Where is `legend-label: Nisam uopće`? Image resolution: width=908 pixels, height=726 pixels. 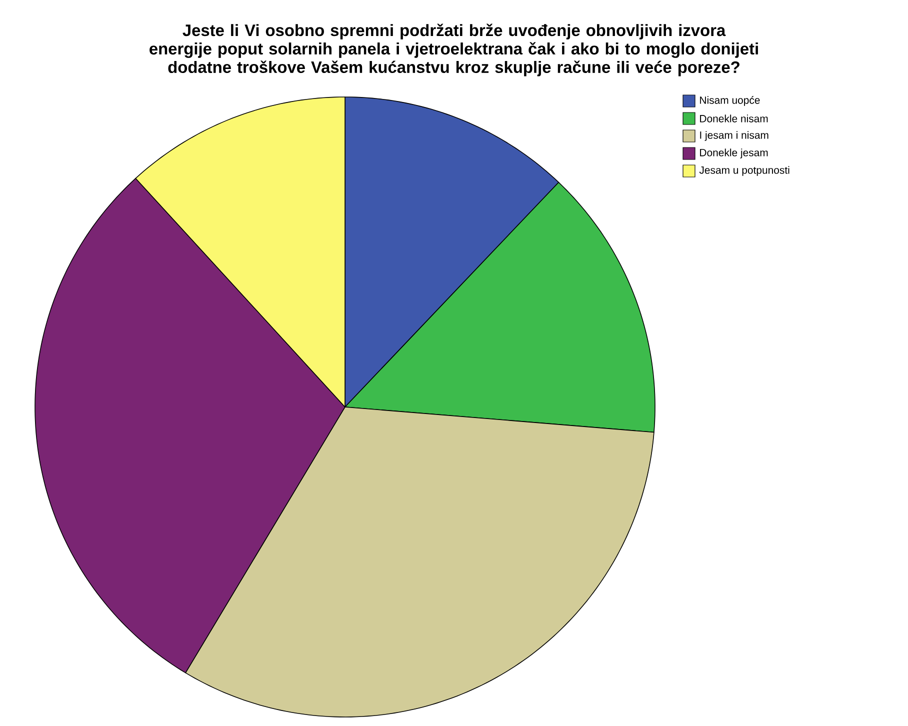 legend-label: Nisam uopće is located at coordinates (730, 101).